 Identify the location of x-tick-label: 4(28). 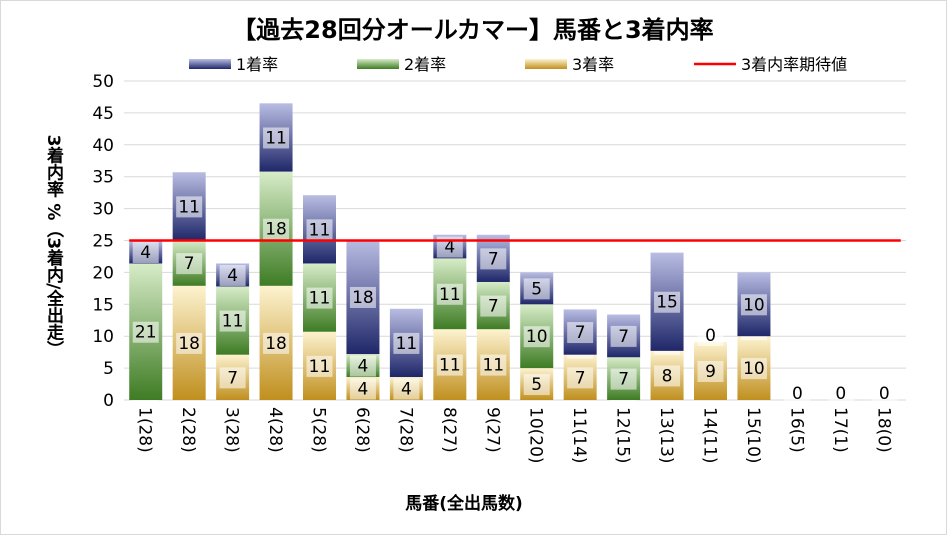
(275, 430).